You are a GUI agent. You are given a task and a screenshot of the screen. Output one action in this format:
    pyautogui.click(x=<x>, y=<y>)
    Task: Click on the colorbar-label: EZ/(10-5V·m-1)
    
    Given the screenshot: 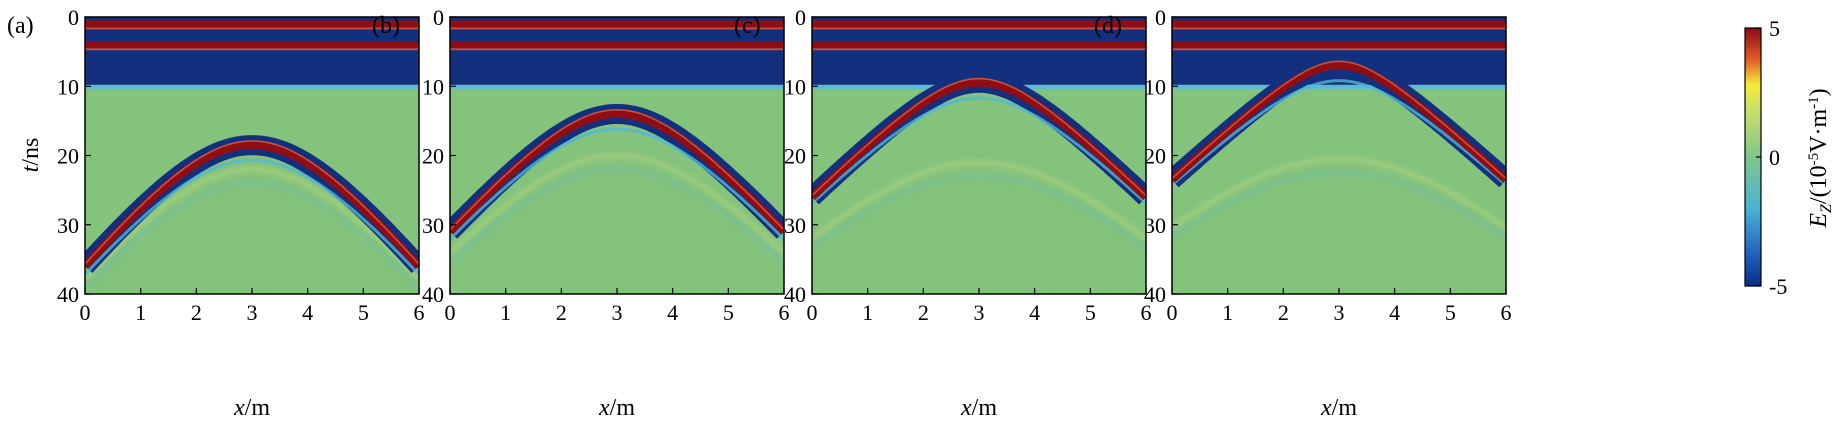 What is the action you would take?
    pyautogui.click(x=1820, y=158)
    